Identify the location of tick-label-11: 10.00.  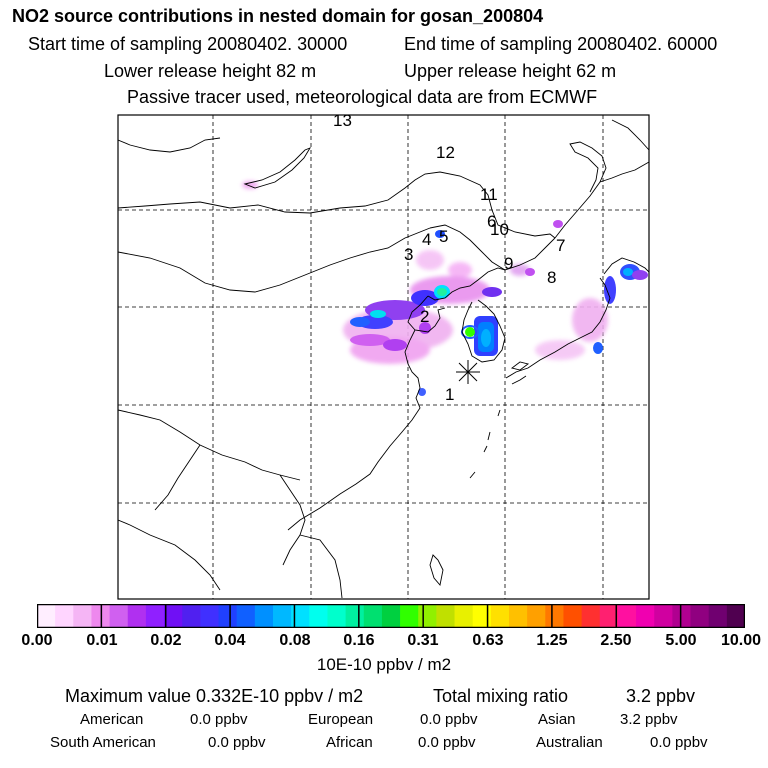
(741, 640).